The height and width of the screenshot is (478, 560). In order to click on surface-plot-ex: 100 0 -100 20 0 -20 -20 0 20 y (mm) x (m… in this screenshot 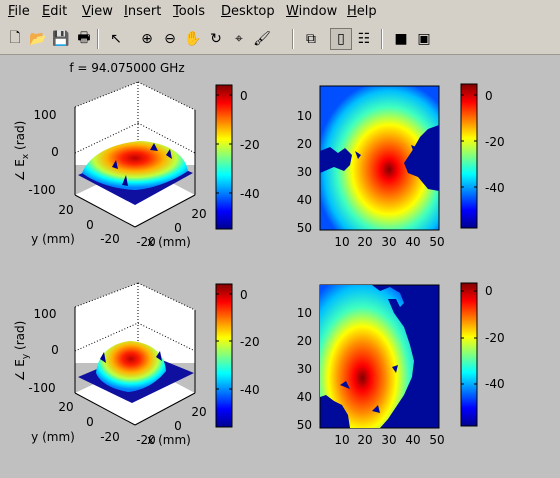, I will do `click(110, 165)`.